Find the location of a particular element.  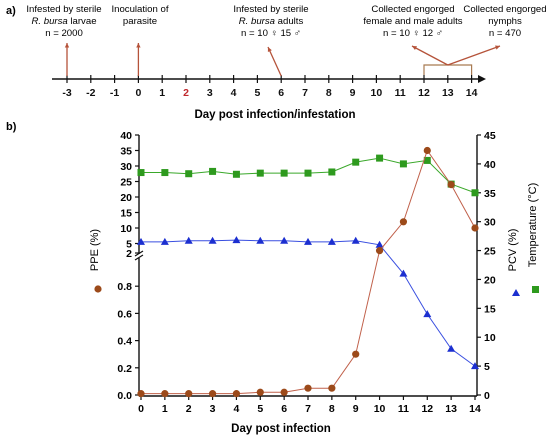

y-left-tick-label: 10 is located at coordinates (126, 229).